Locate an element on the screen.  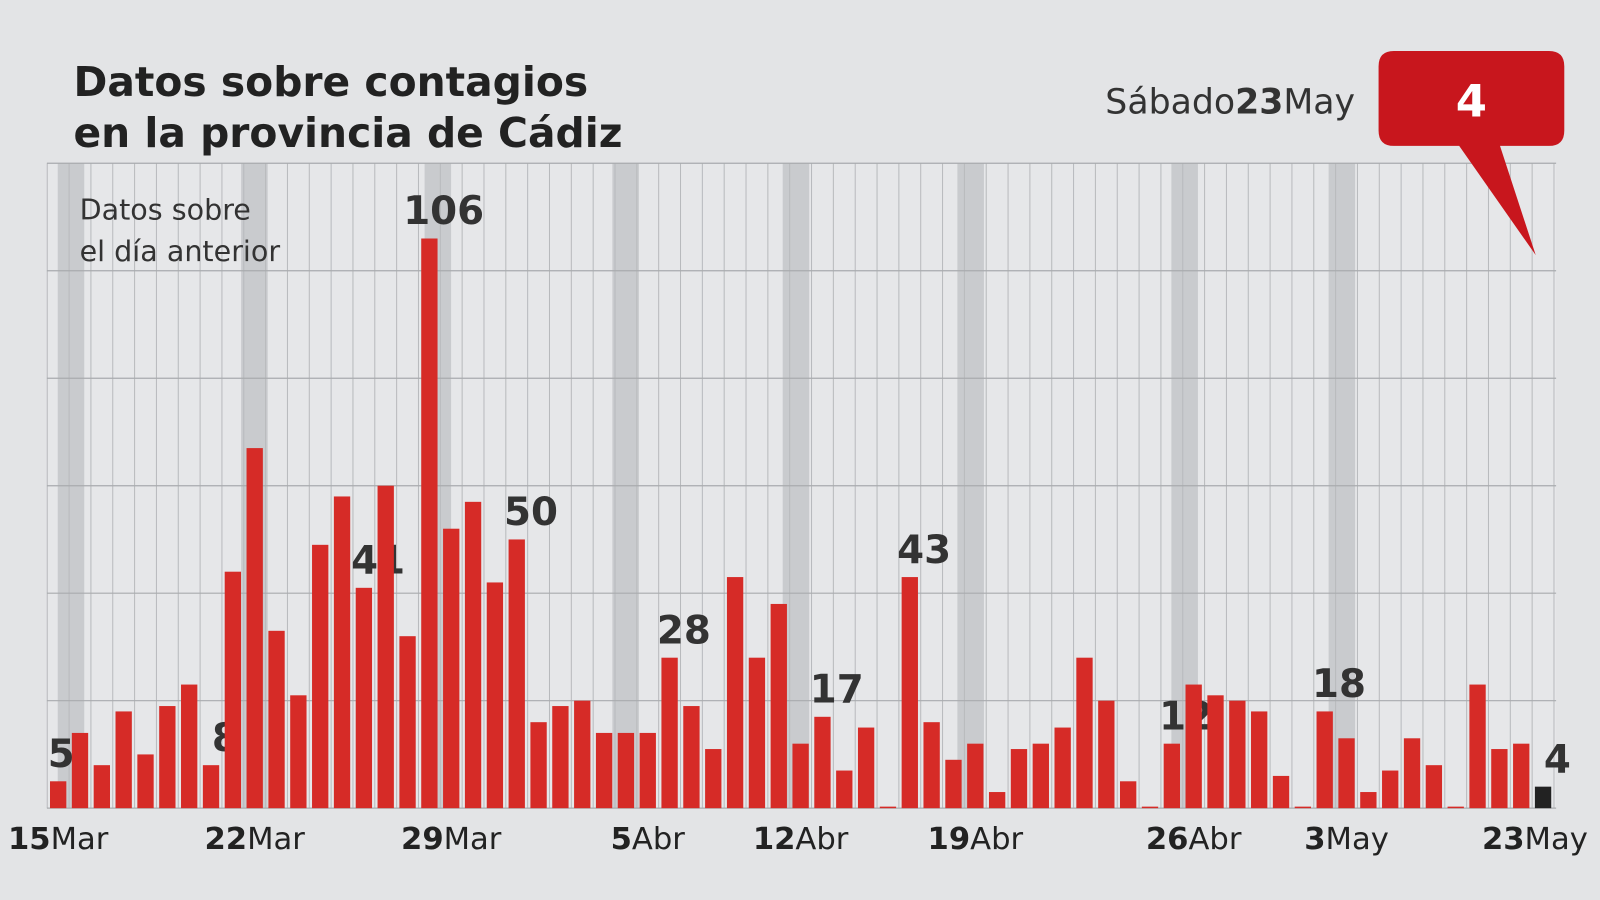
x-tick-label: 26Abr is located at coordinates (1194, 839).